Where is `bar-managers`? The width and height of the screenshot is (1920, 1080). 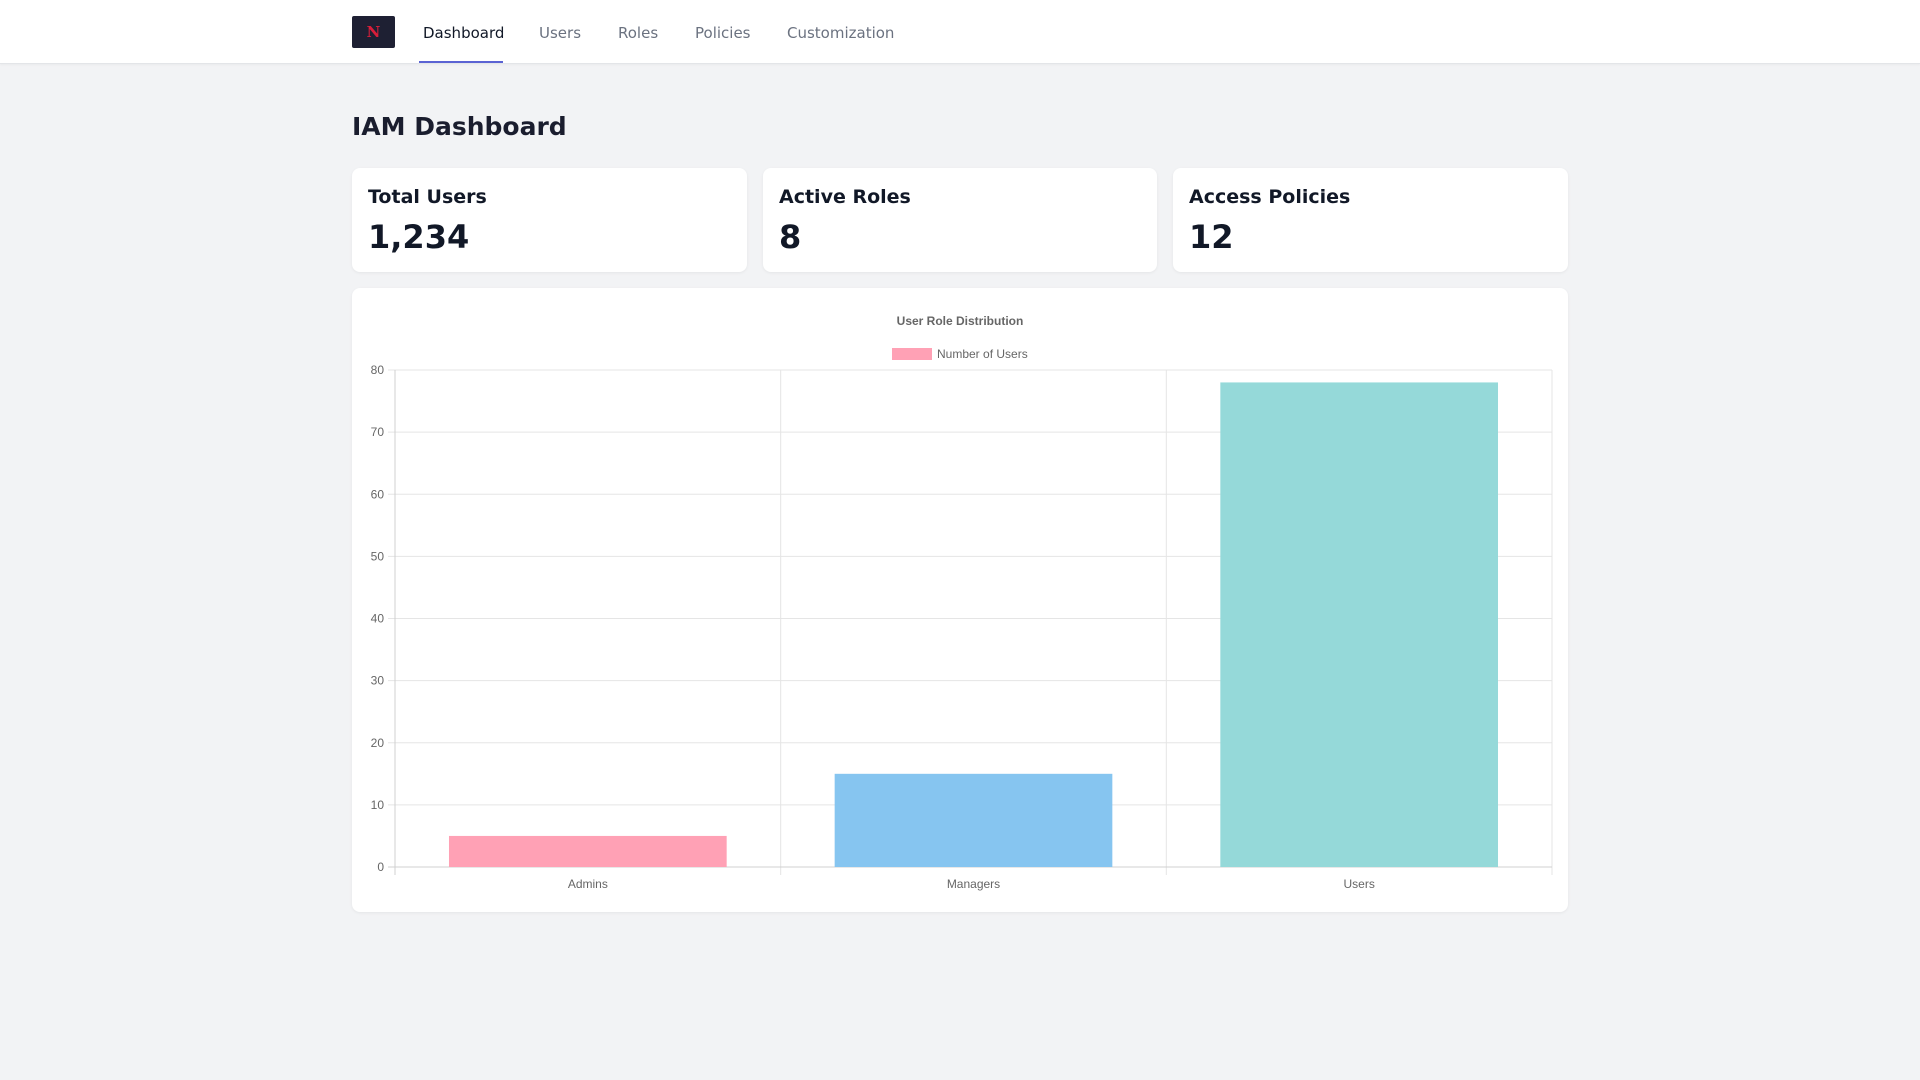 bar-managers is located at coordinates (973, 820).